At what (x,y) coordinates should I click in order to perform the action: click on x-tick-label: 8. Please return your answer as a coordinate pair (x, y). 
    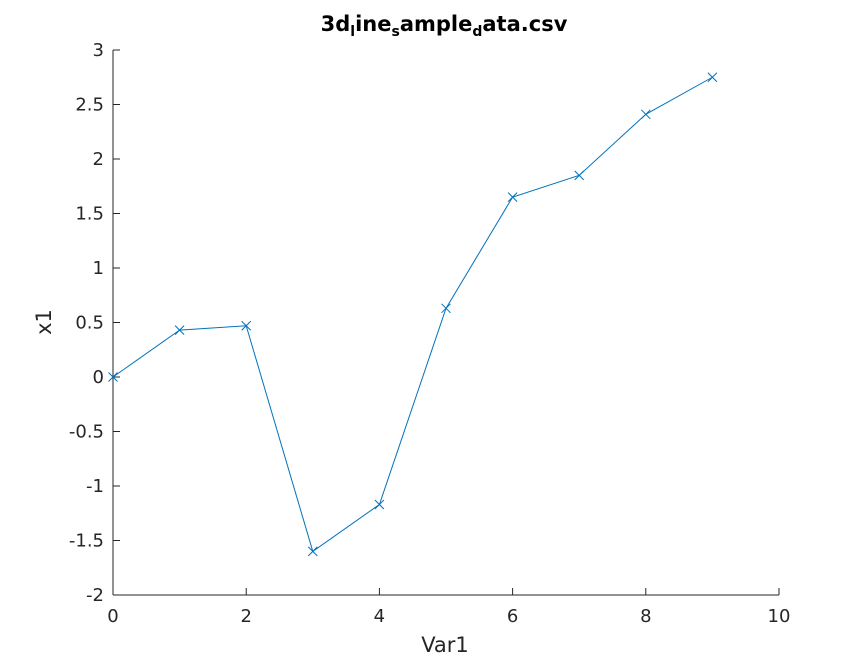
    Looking at the image, I should click on (645, 616).